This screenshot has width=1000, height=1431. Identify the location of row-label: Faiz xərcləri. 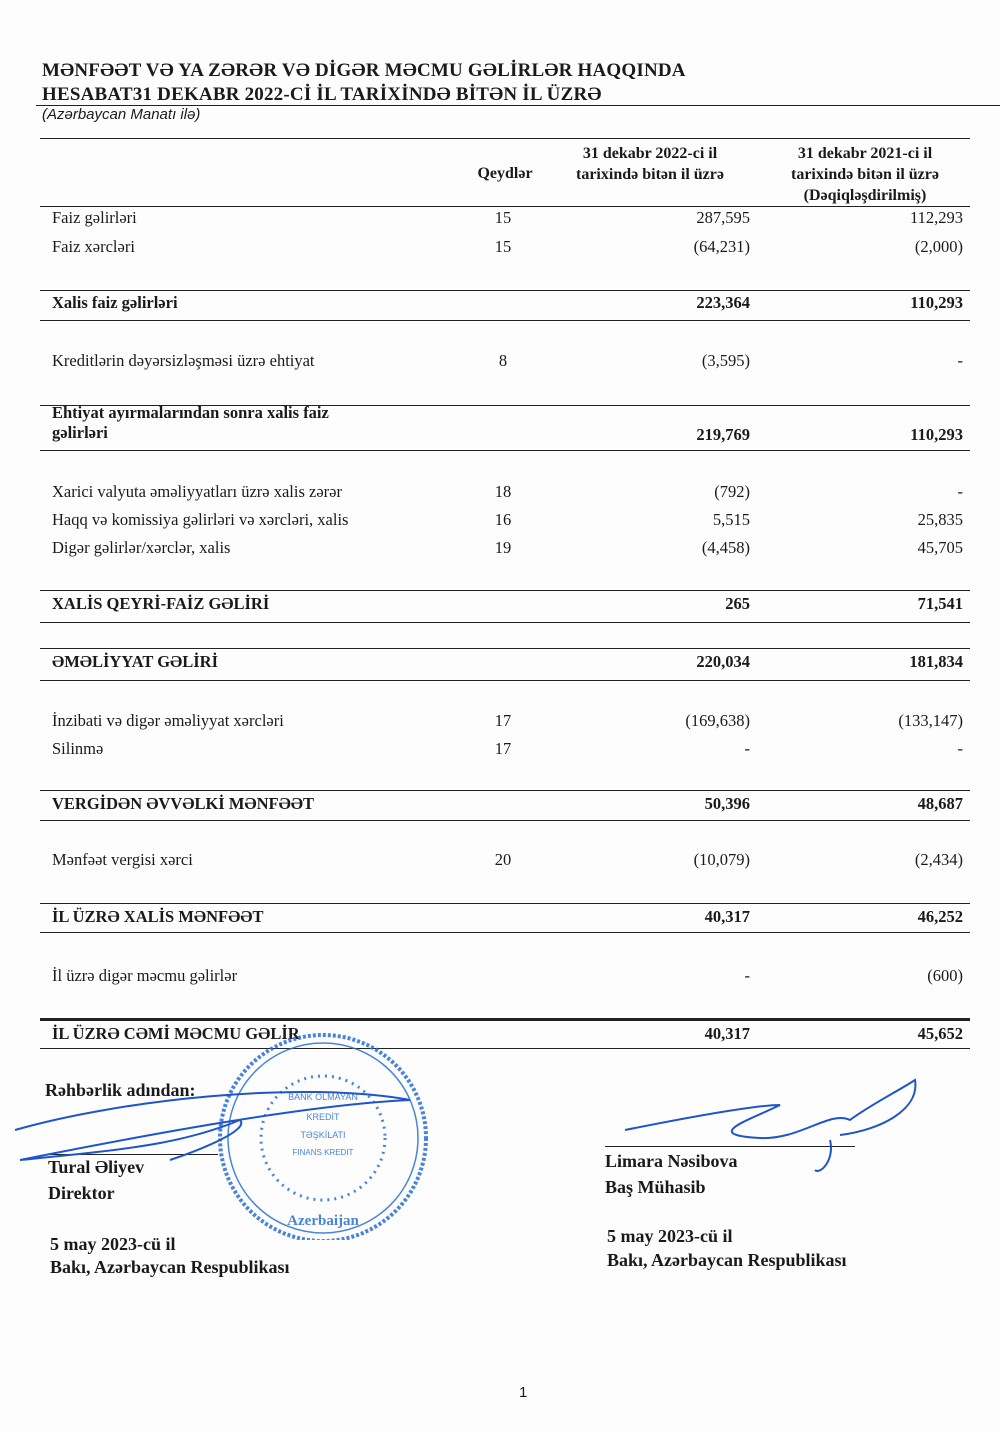
(93, 246).